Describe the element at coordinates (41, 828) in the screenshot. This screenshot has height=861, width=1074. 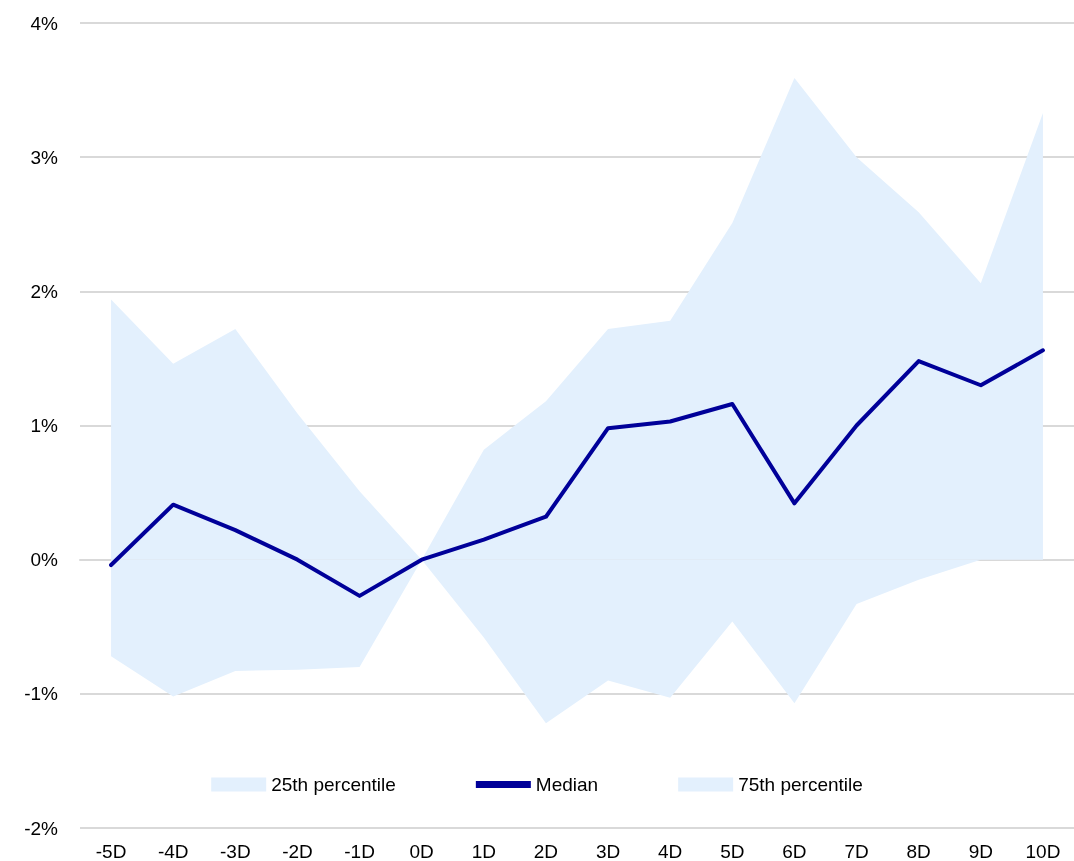
I see `y-tick-label: -2%` at that location.